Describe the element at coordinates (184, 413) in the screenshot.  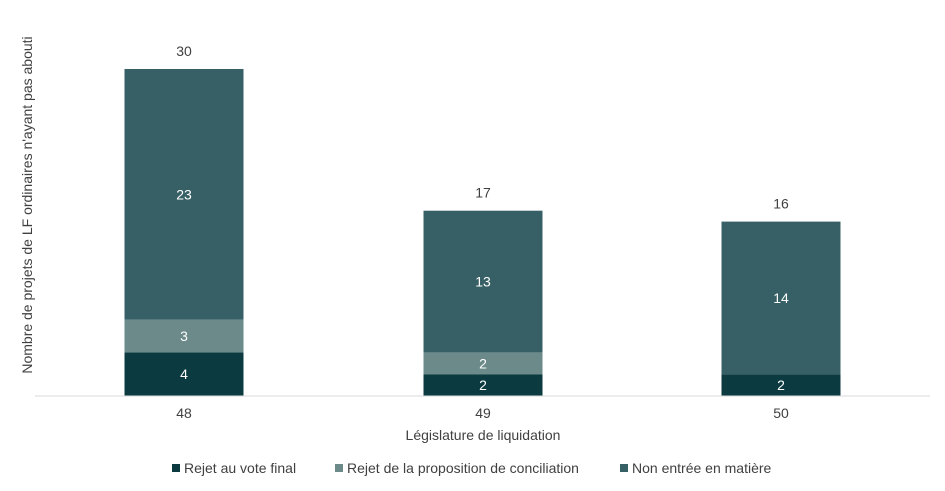
I see `x-tick-label-48: 48` at that location.